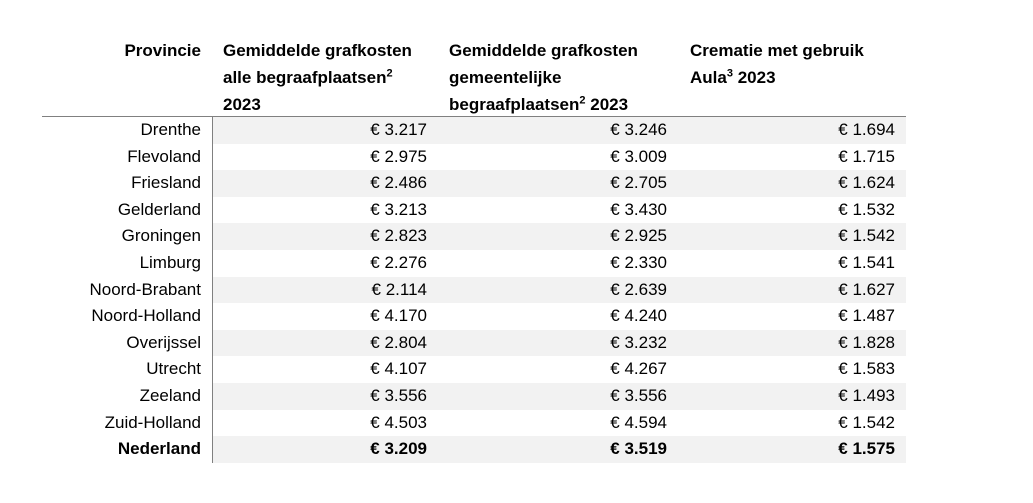  I want to click on row-label: Noord-Holland, so click(146, 316).